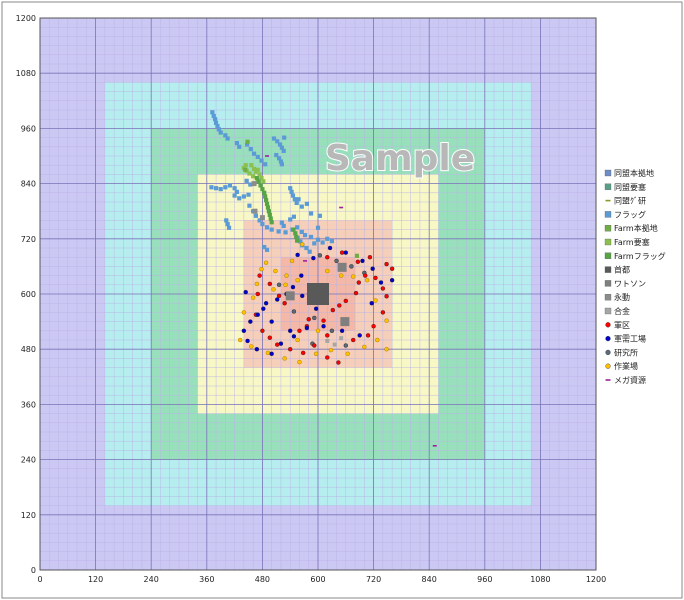 The width and height of the screenshot is (684, 600). Describe the element at coordinates (630, 214) in the screenshot. I see `legend-label: フラッグ` at that location.